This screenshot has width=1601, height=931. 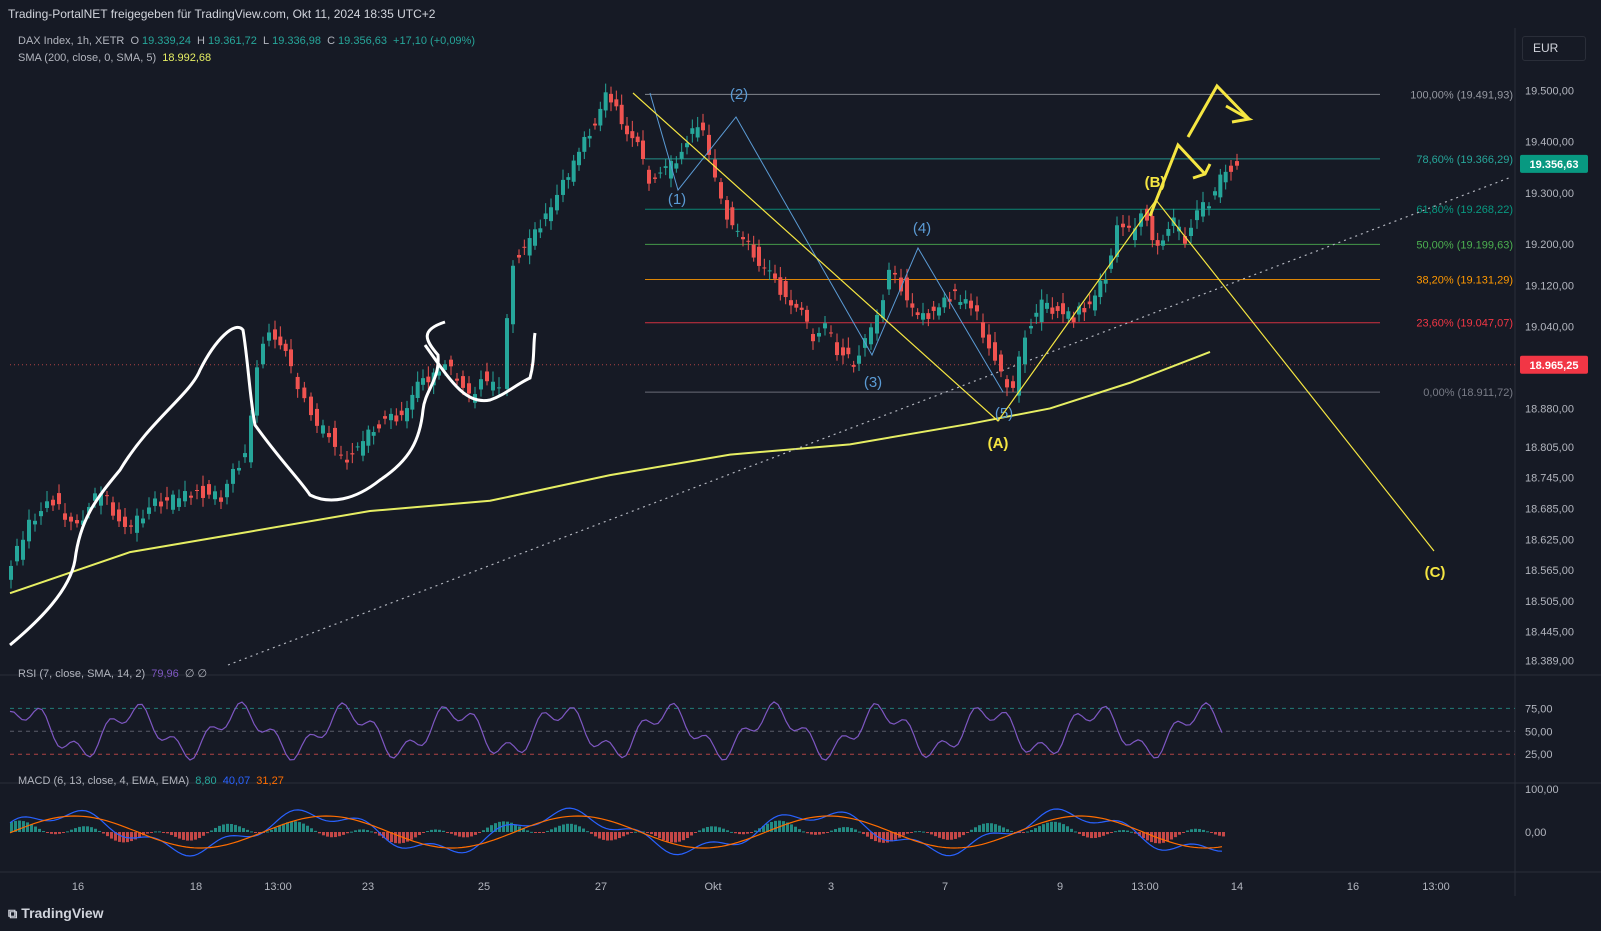 I want to click on y-tick-label: 19.040,00, so click(x=1549, y=327).